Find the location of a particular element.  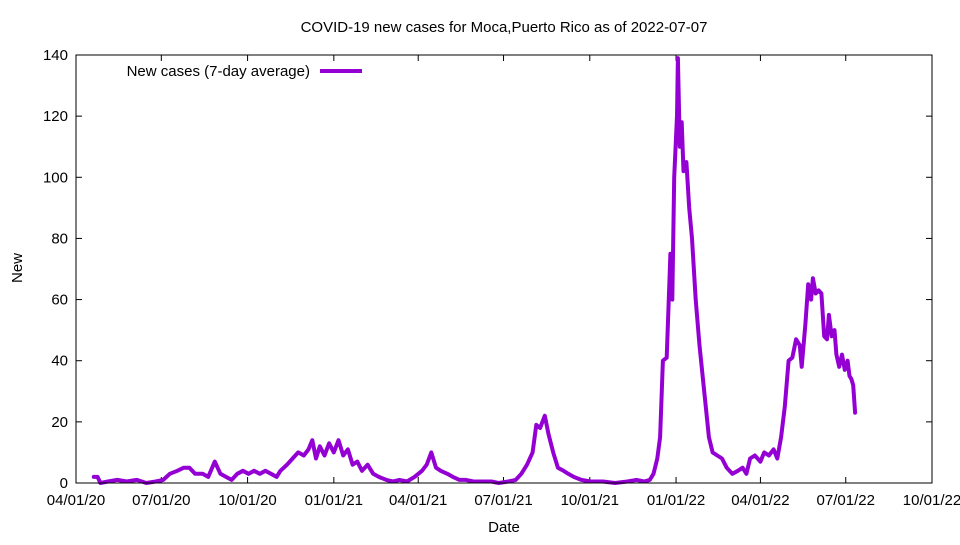

x-tick-label: 07/01/22 is located at coordinates (846, 500).